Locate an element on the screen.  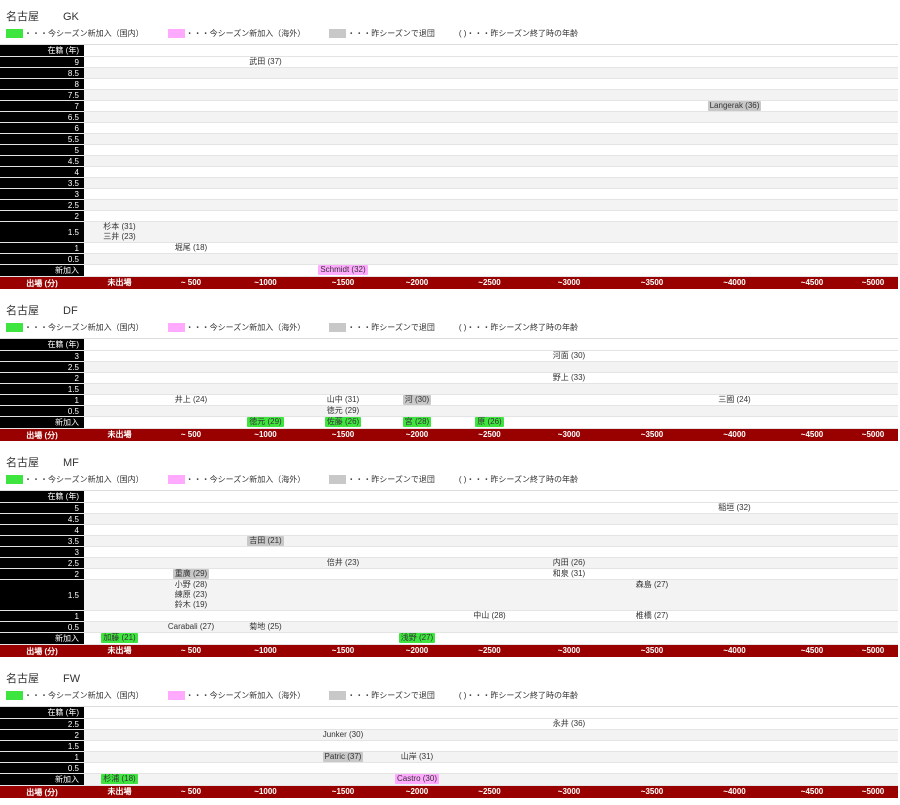
legend-label: ・・・昨シーズンで退団 is located at coordinates (391, 33).